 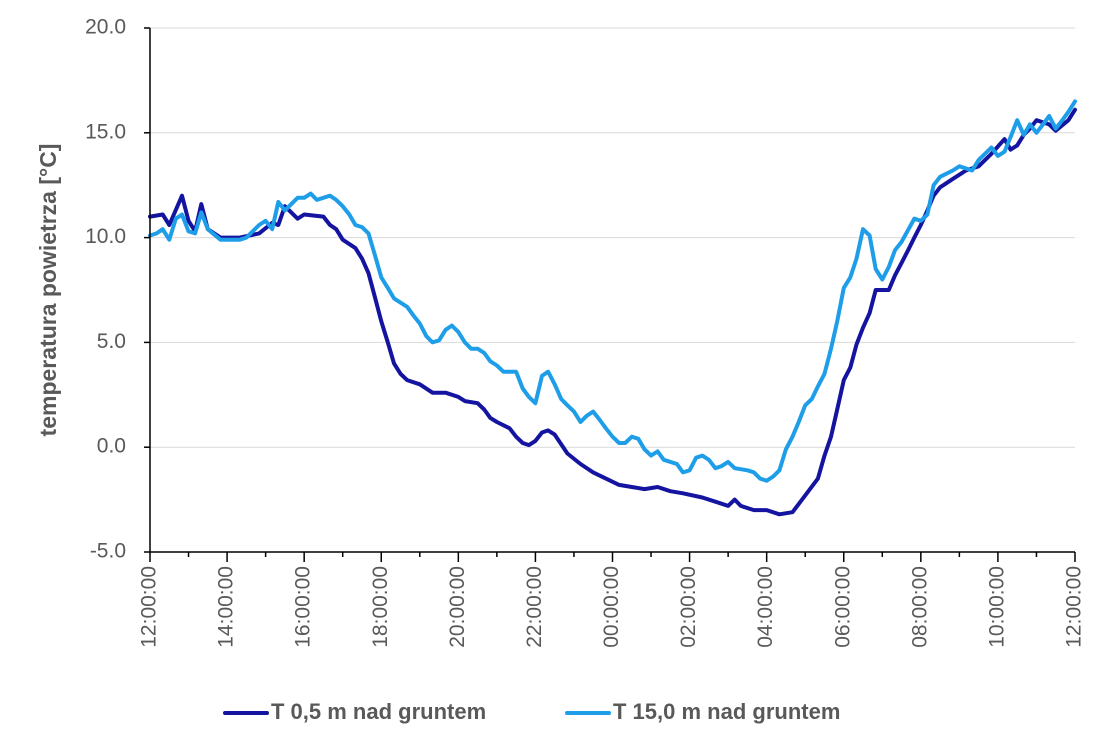 I want to click on x-tick-label: 16:00:00, so click(x=303, y=607).